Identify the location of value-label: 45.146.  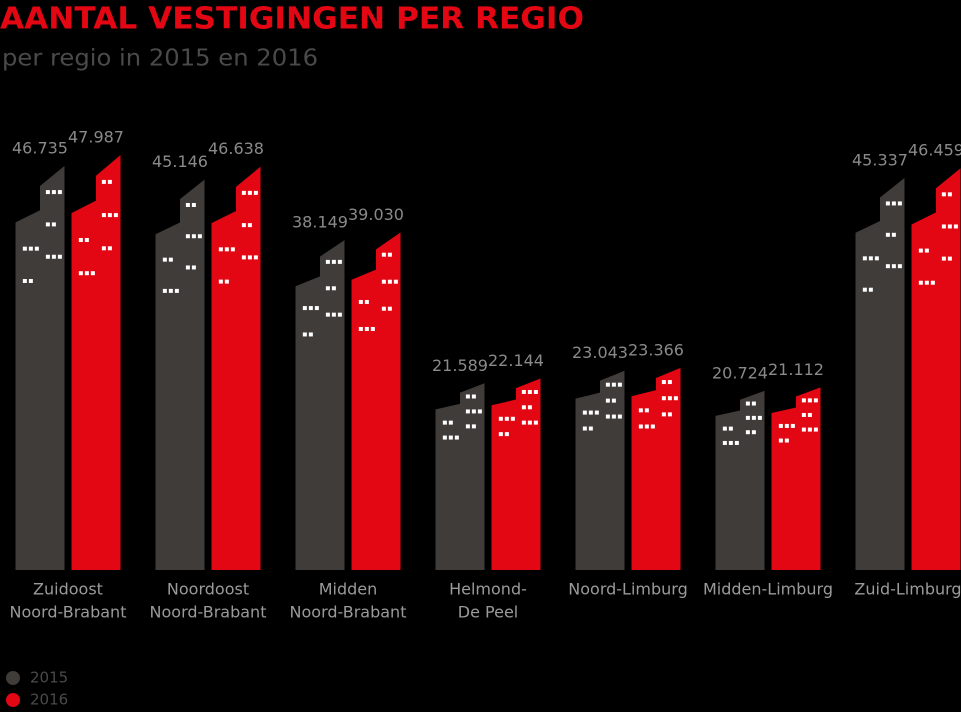
(180, 161).